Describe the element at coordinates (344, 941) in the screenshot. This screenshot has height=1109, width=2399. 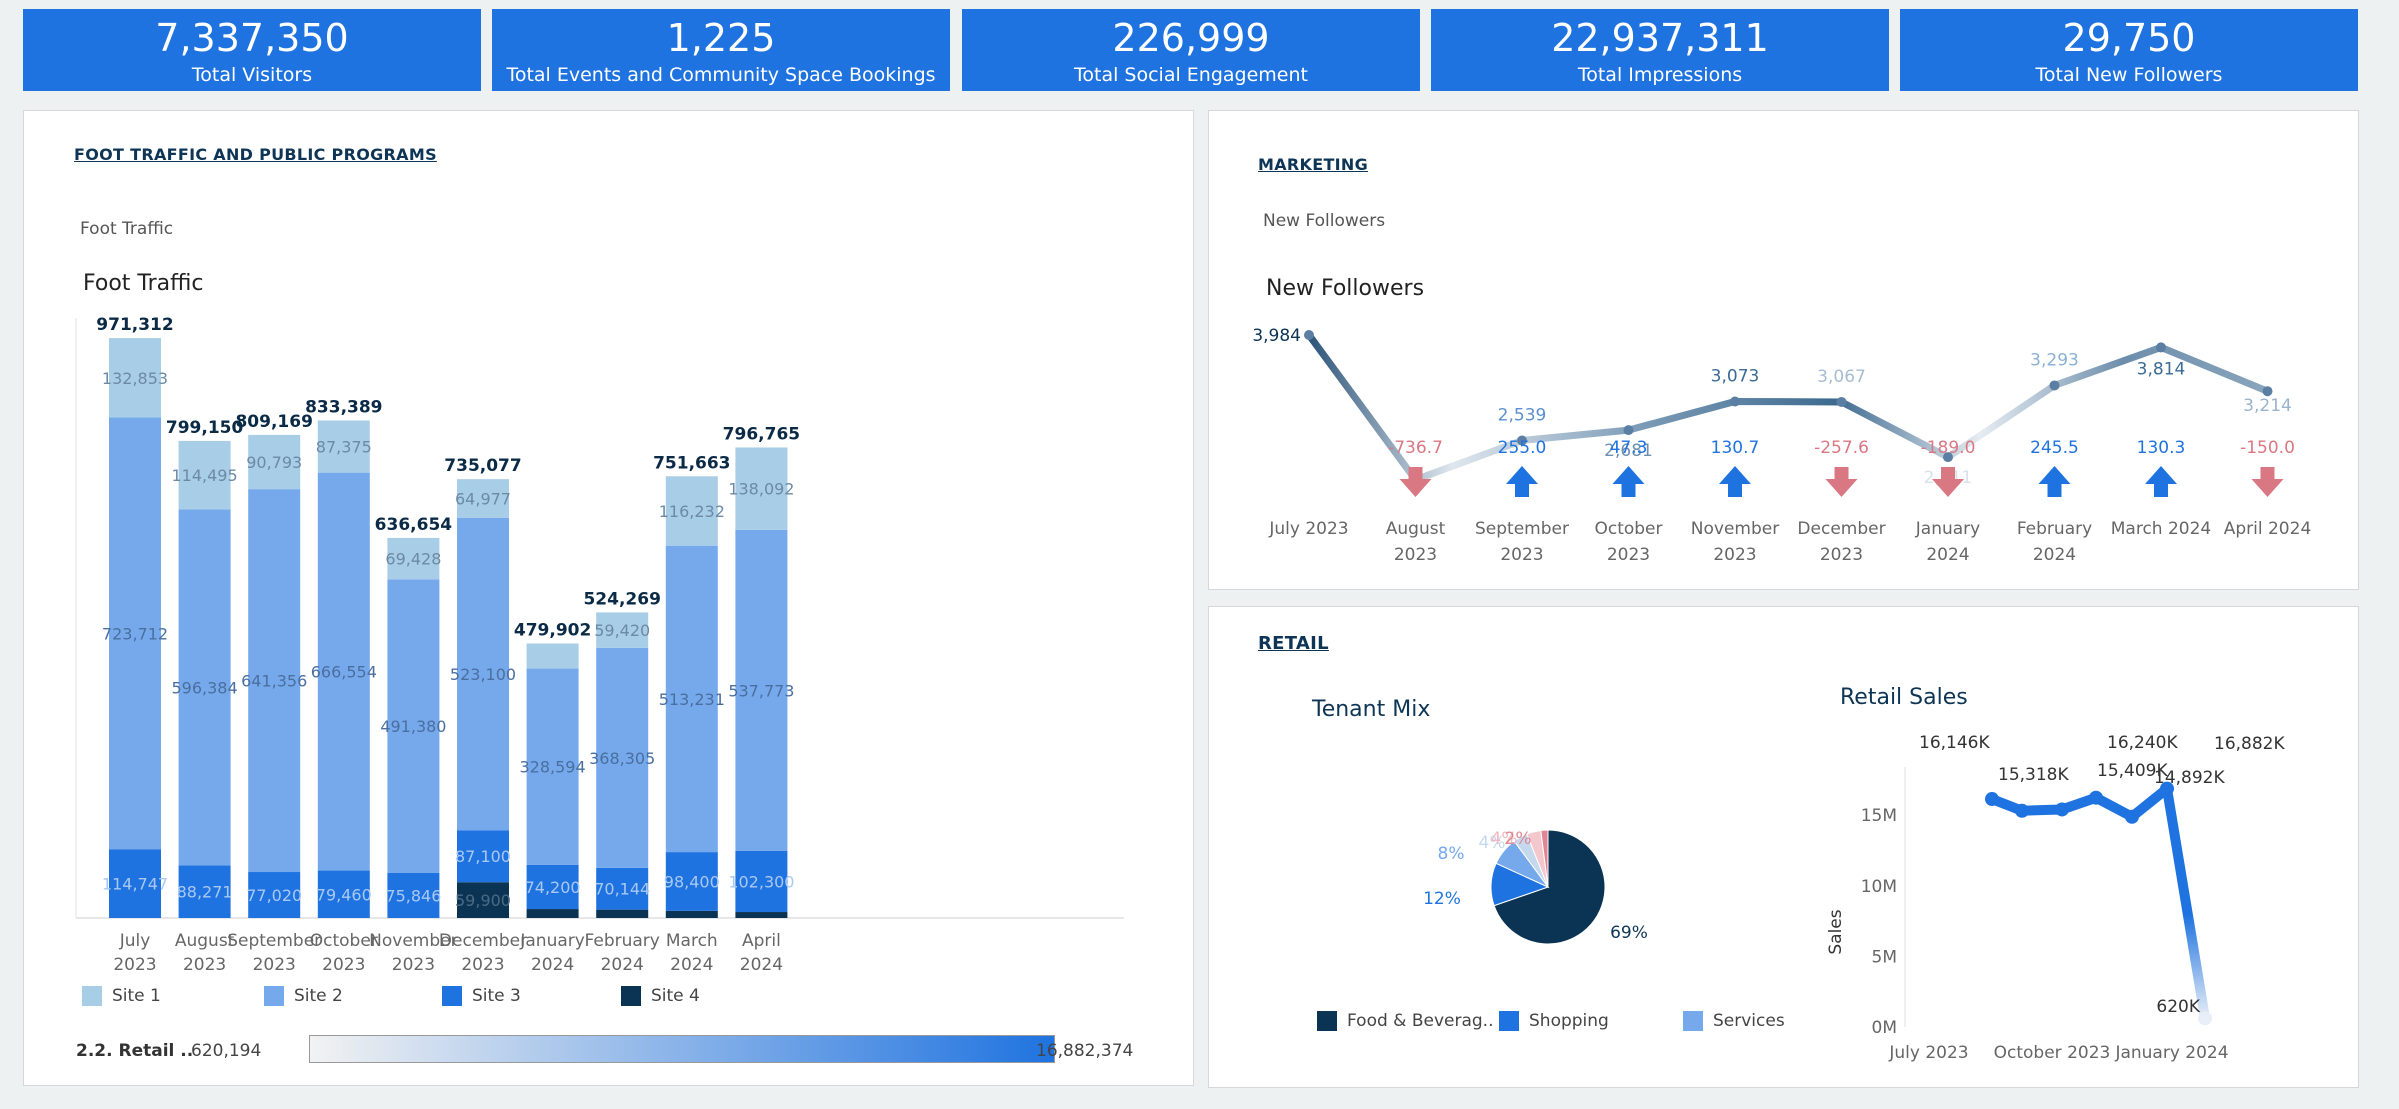
I see `x-tick-label: October` at that location.